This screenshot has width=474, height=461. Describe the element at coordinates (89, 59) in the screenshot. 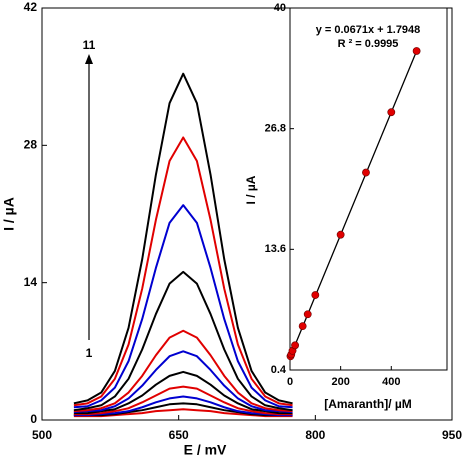

I see `arrow-head` at that location.